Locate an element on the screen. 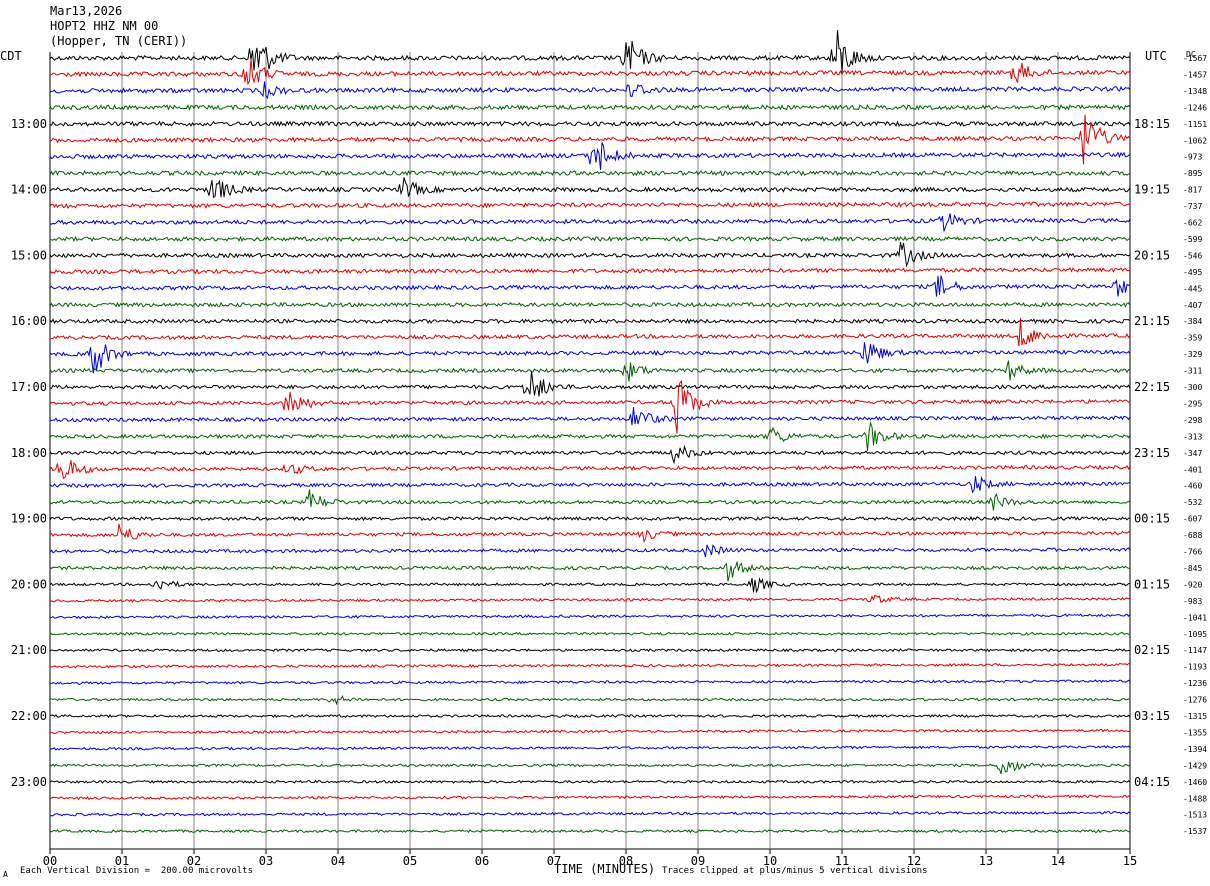 This screenshot has width=1210, height=886. dc-offset-label: -599 is located at coordinates (1192, 239).